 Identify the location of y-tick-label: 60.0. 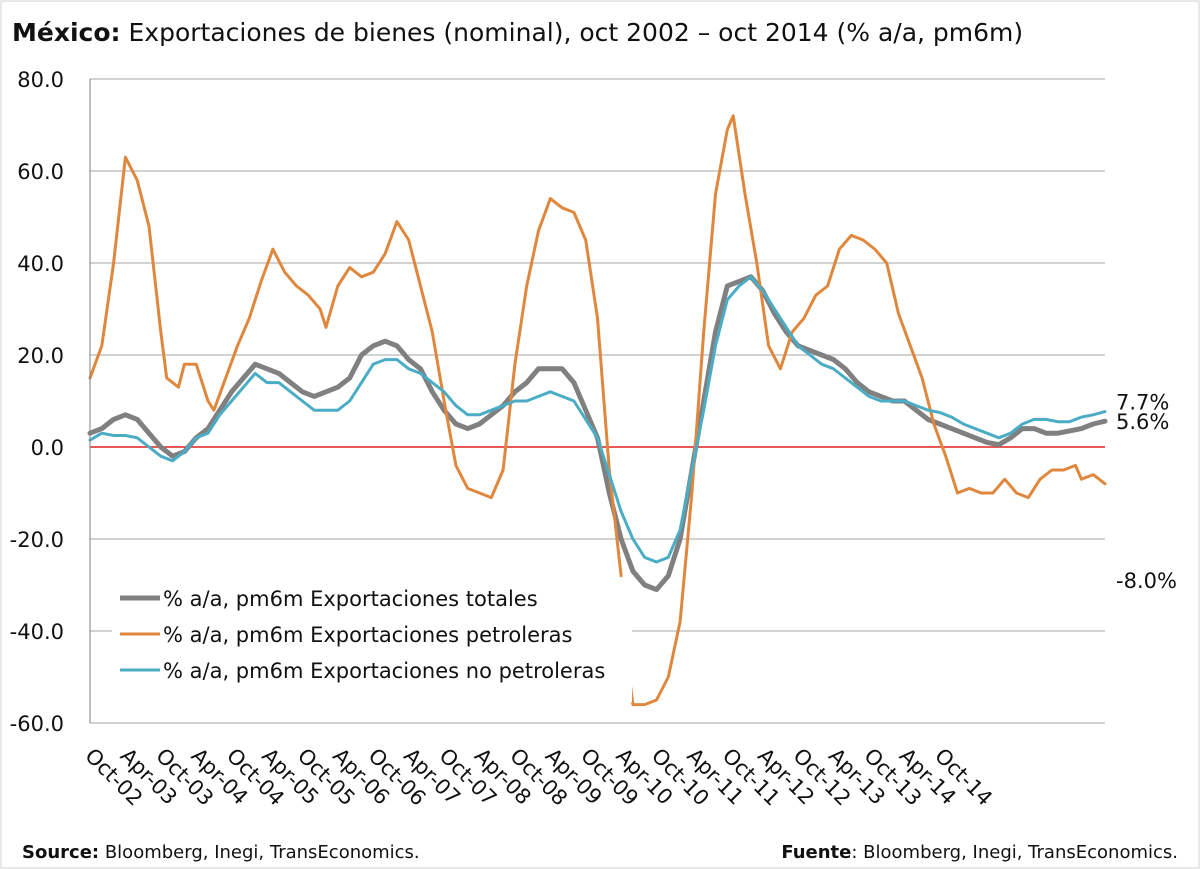
(40, 172).